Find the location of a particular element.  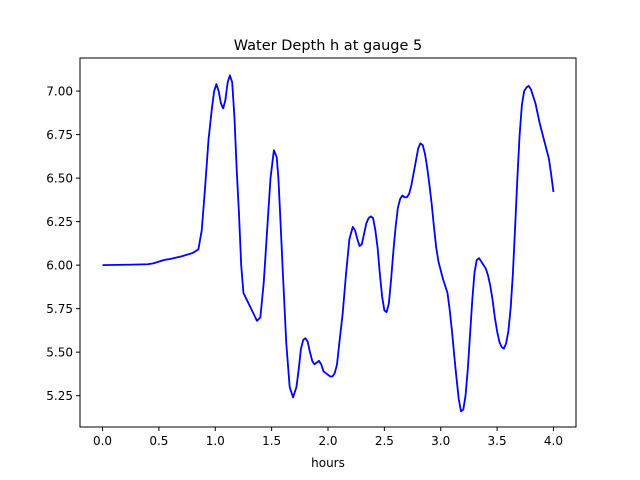

y-tick-label: 6.25 is located at coordinates (59, 222).